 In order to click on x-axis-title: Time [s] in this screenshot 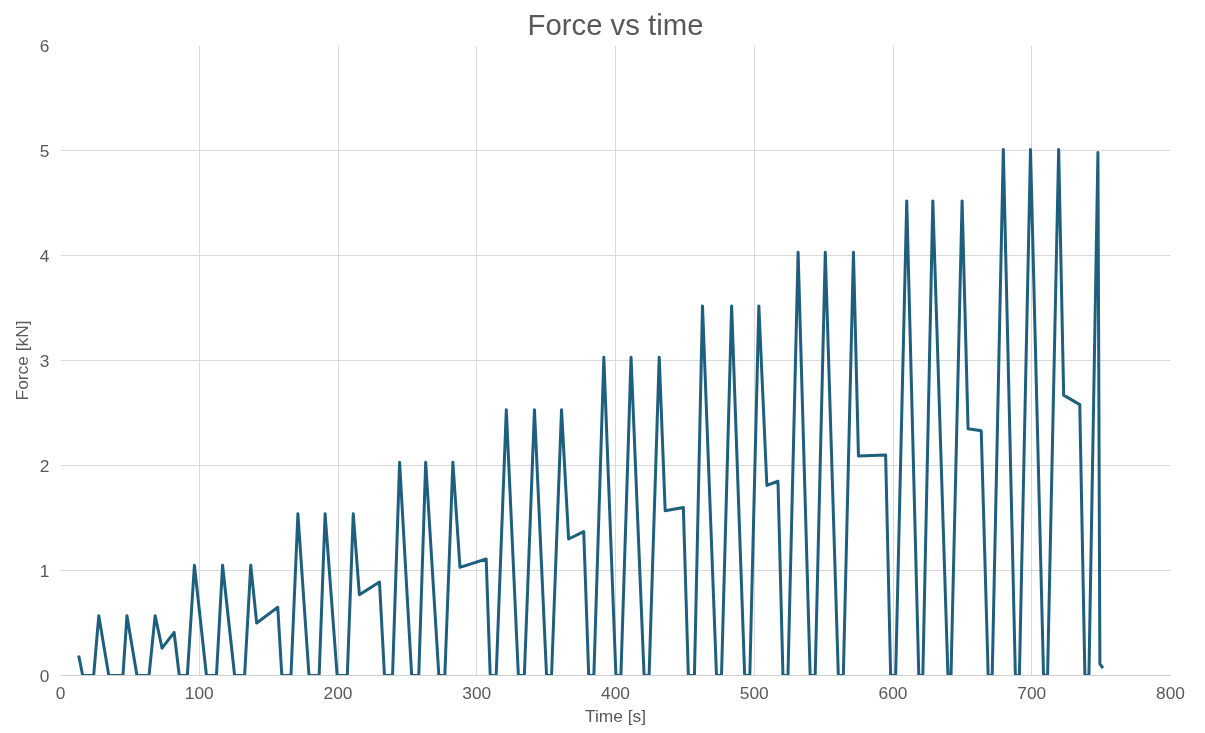, I will do `click(615, 715)`.